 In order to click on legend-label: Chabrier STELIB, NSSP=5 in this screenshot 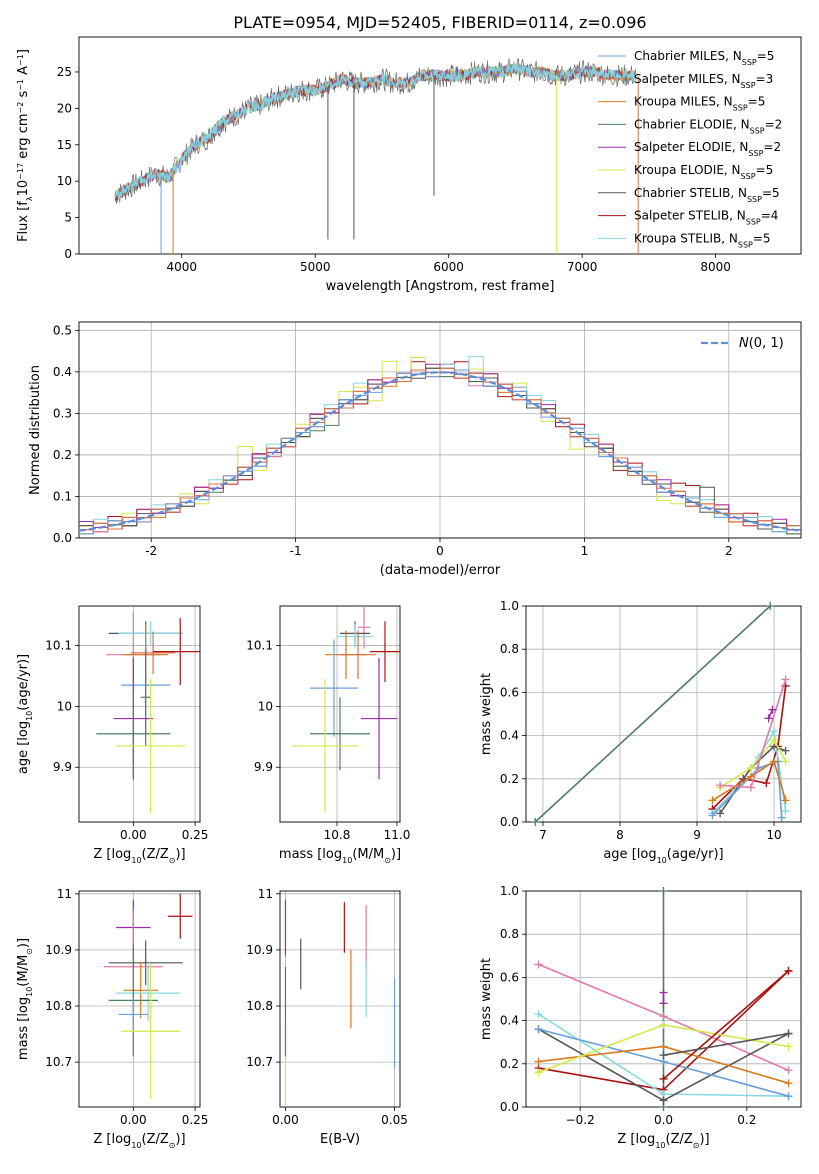, I will do `click(707, 195)`.